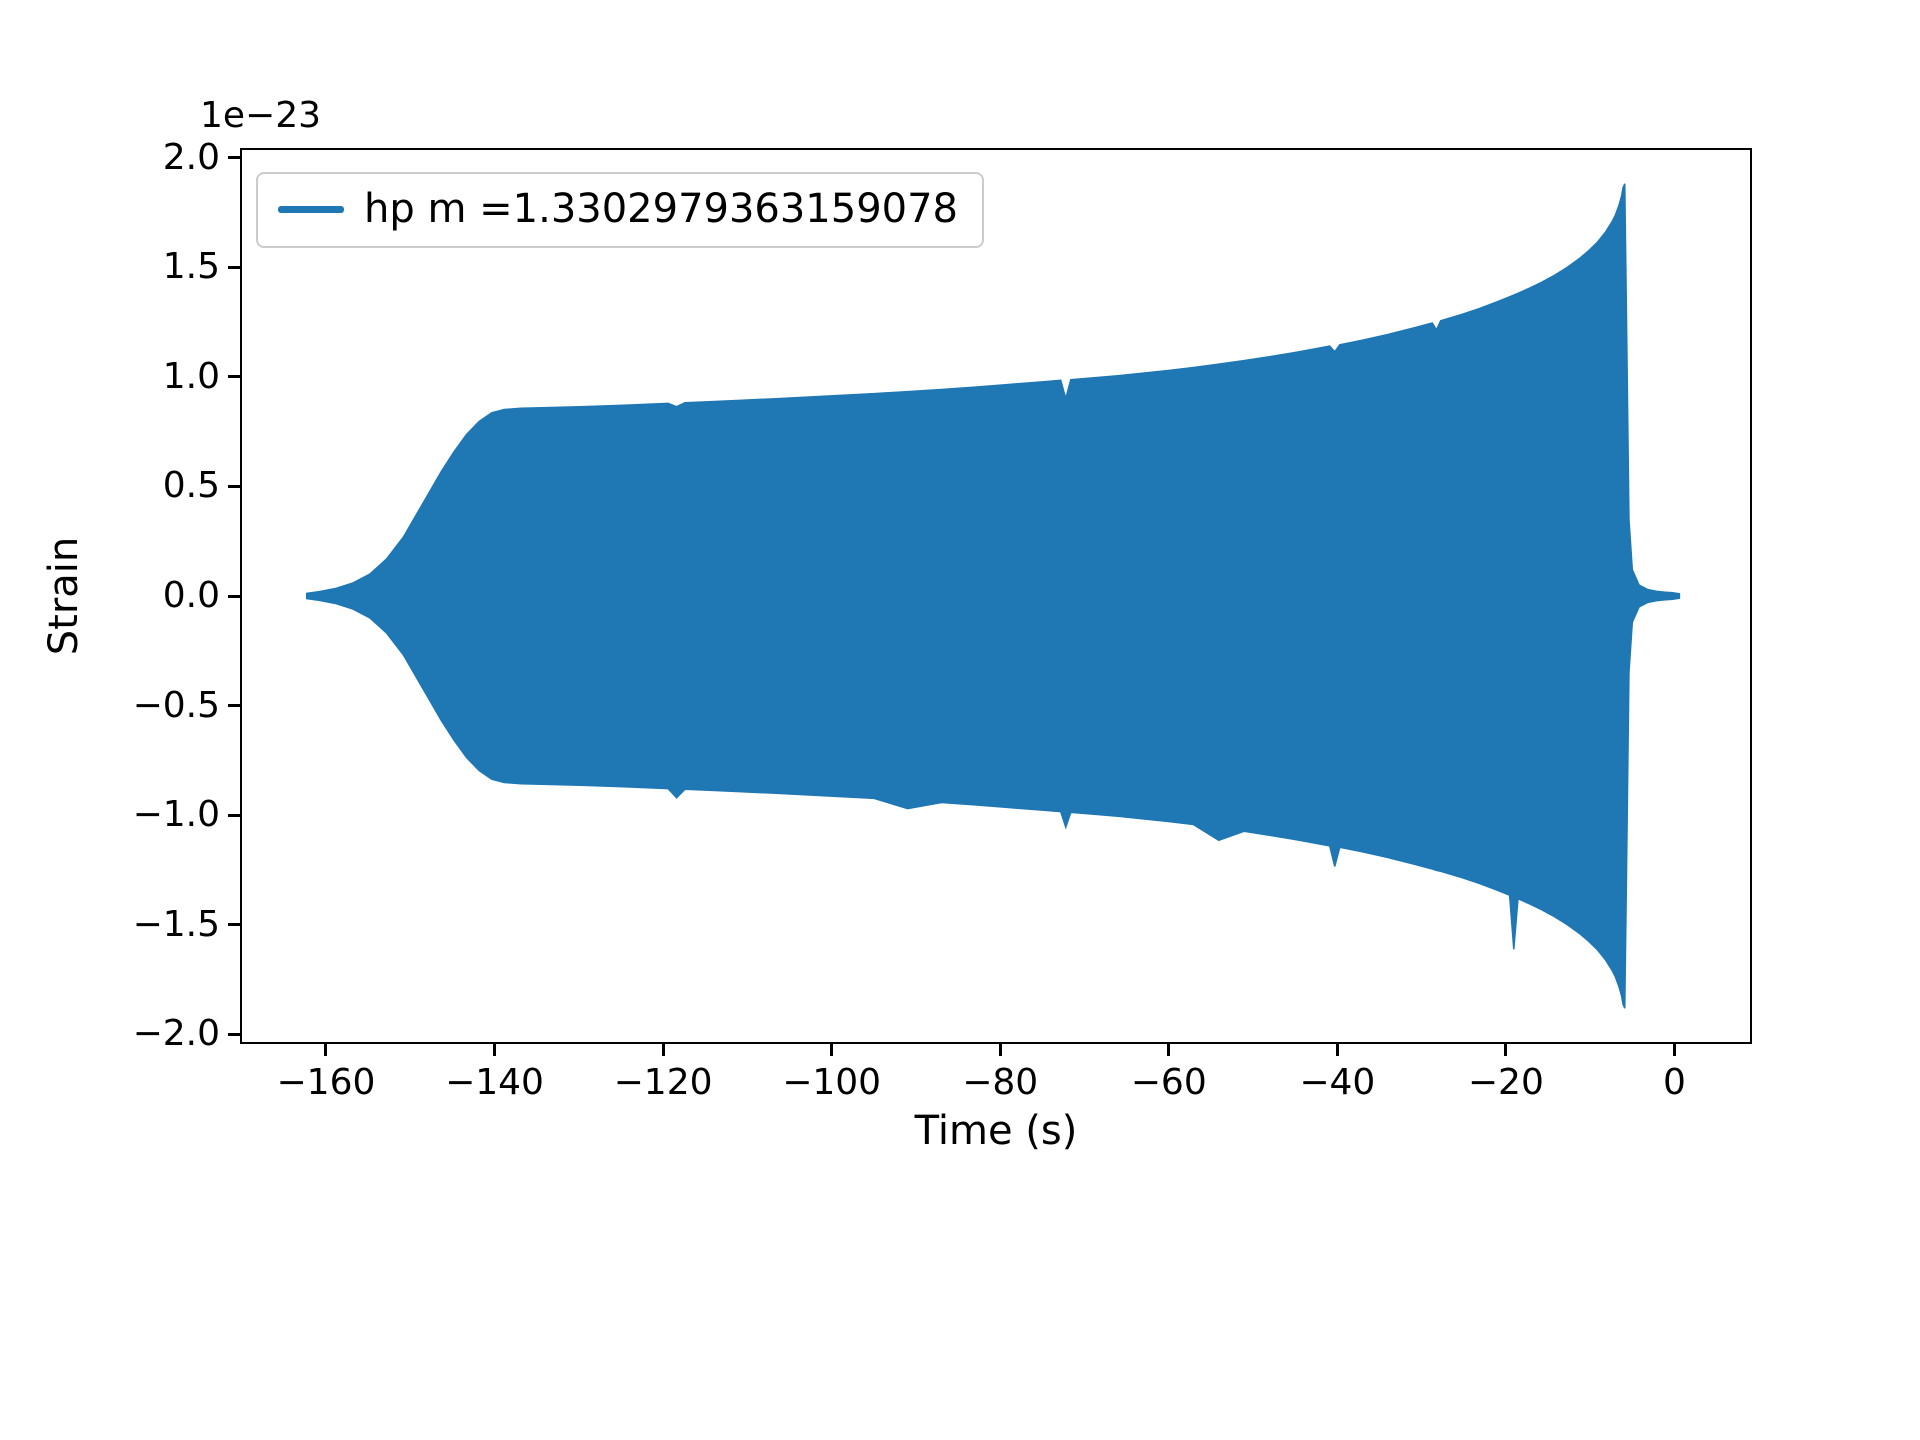  I want to click on x-tick-label: 0, so click(1674, 1082).